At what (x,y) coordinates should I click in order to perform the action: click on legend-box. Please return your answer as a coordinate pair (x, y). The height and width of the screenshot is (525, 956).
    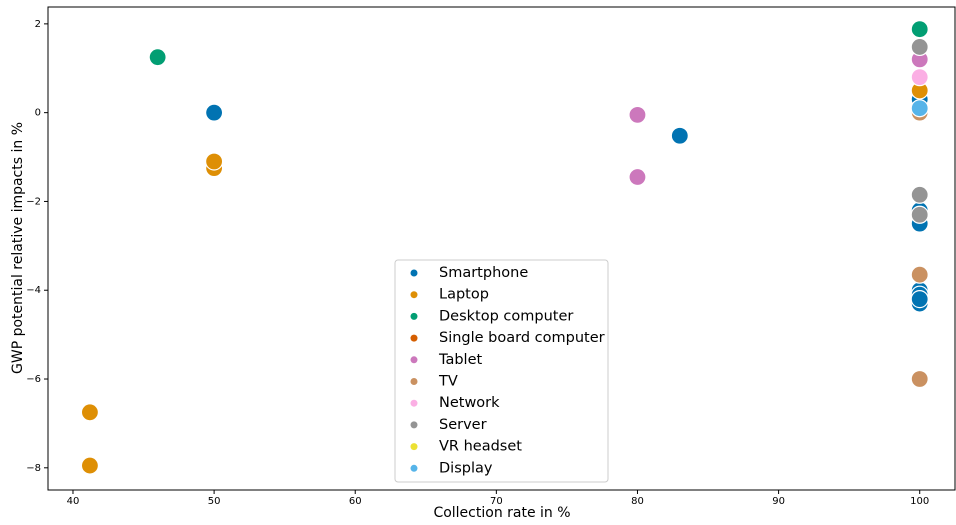
    Looking at the image, I should click on (501, 371).